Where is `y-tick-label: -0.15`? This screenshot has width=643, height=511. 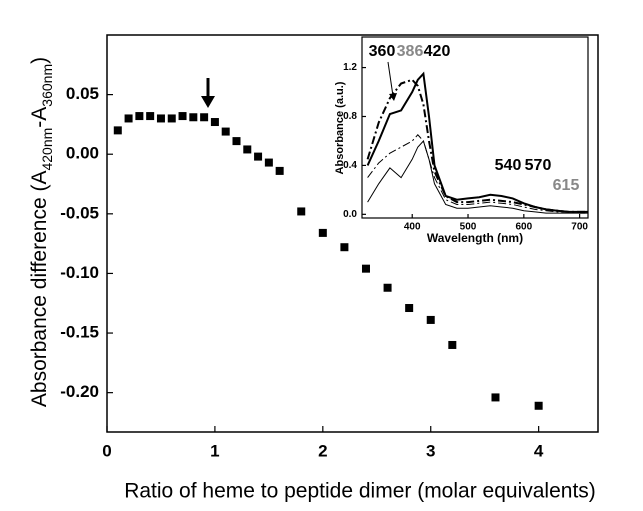 y-tick-label: -0.15 is located at coordinates (79, 332).